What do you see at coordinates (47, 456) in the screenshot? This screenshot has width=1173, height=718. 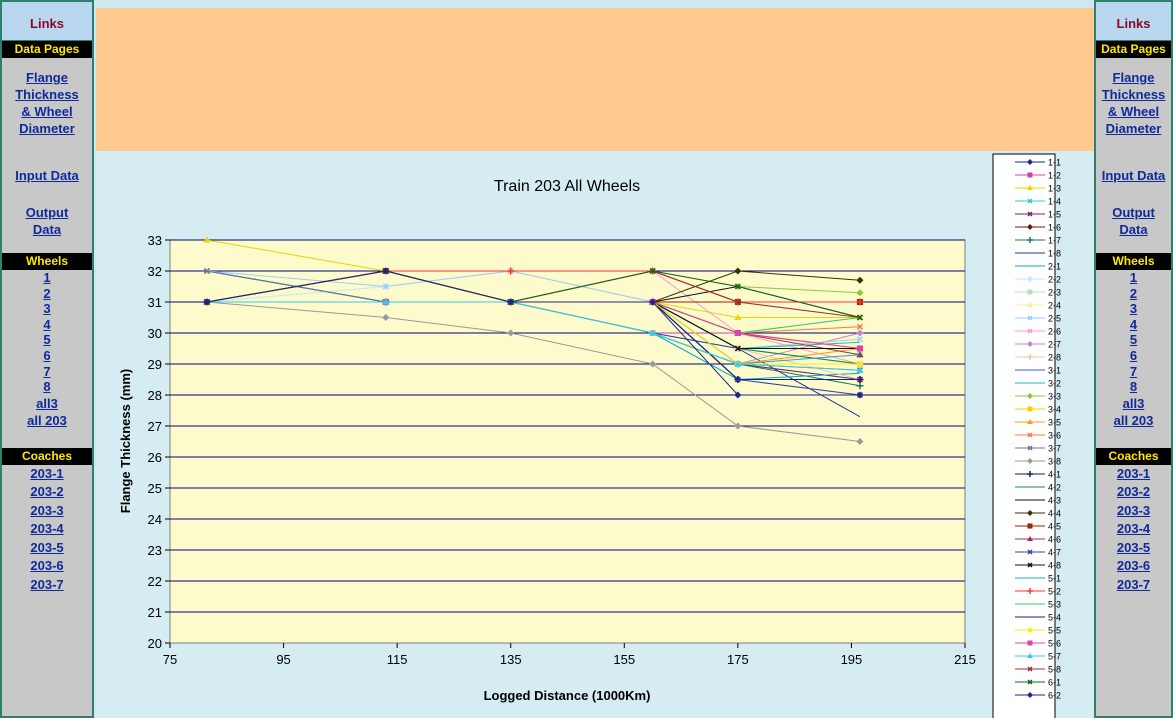 I see `coaches-bar: Coaches` at bounding box center [47, 456].